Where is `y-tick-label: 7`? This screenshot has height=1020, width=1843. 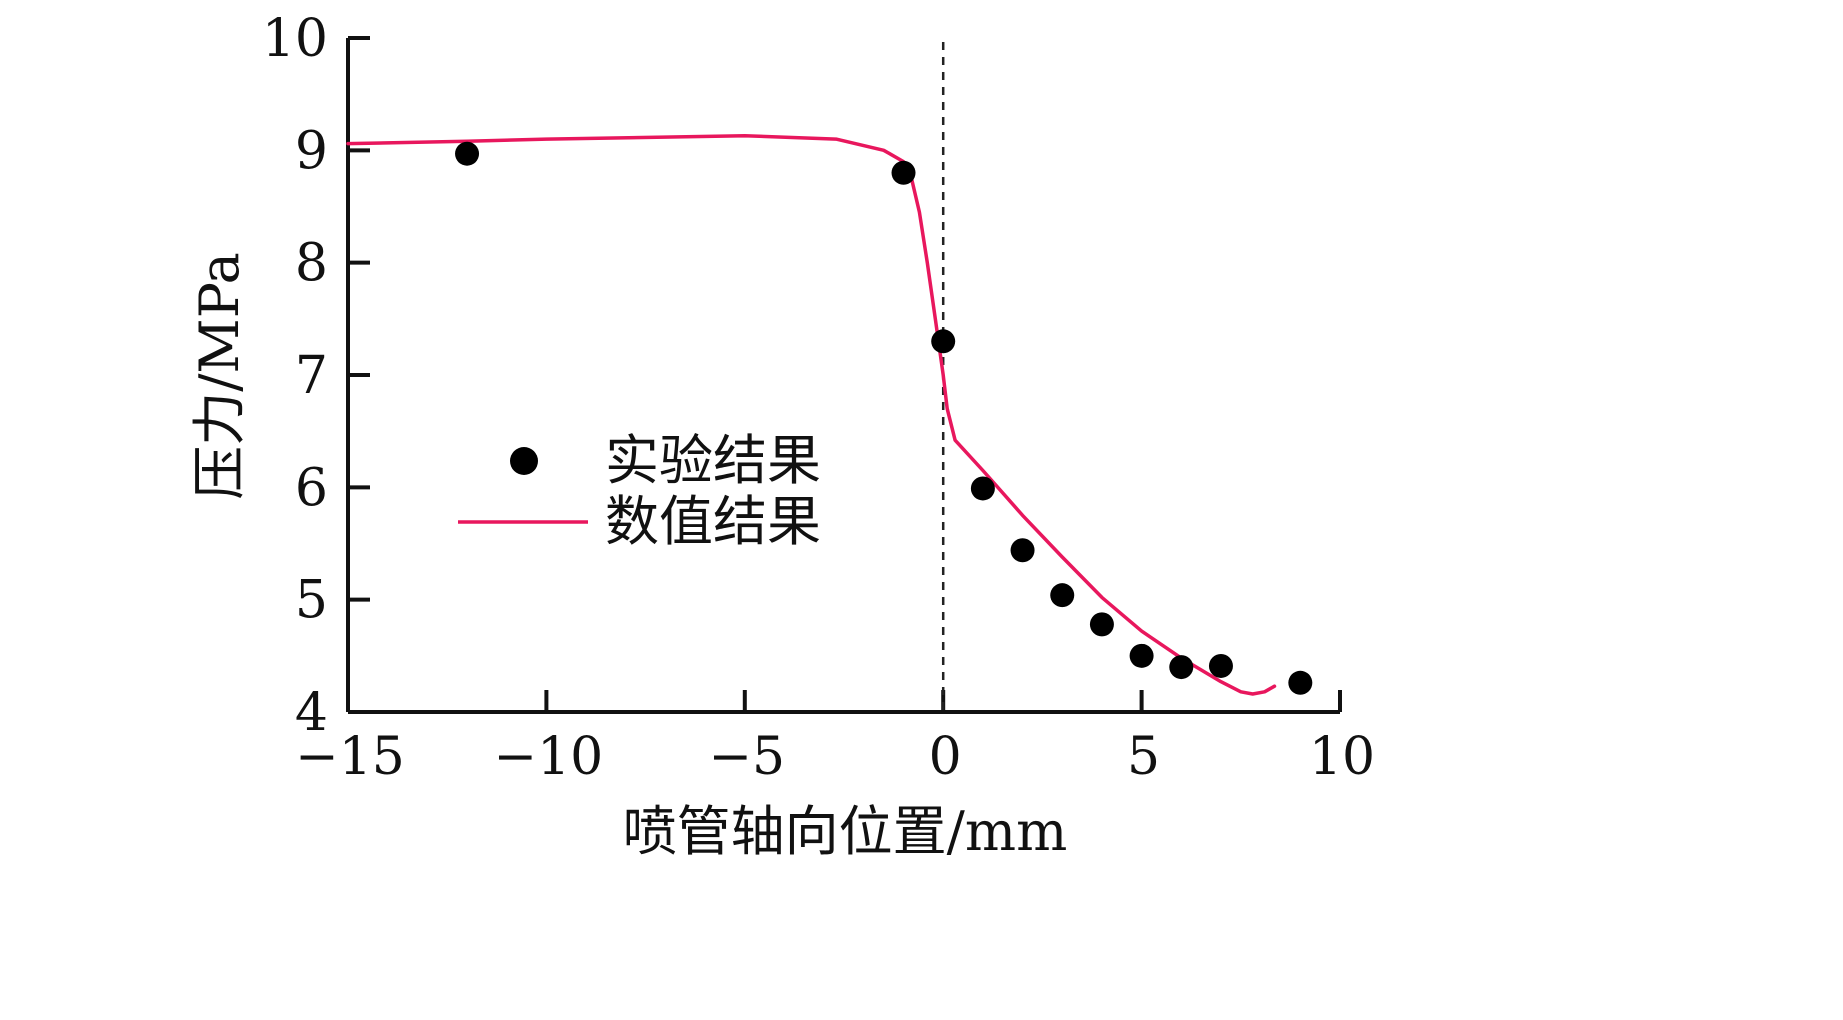
y-tick-label: 7 is located at coordinates (311, 376).